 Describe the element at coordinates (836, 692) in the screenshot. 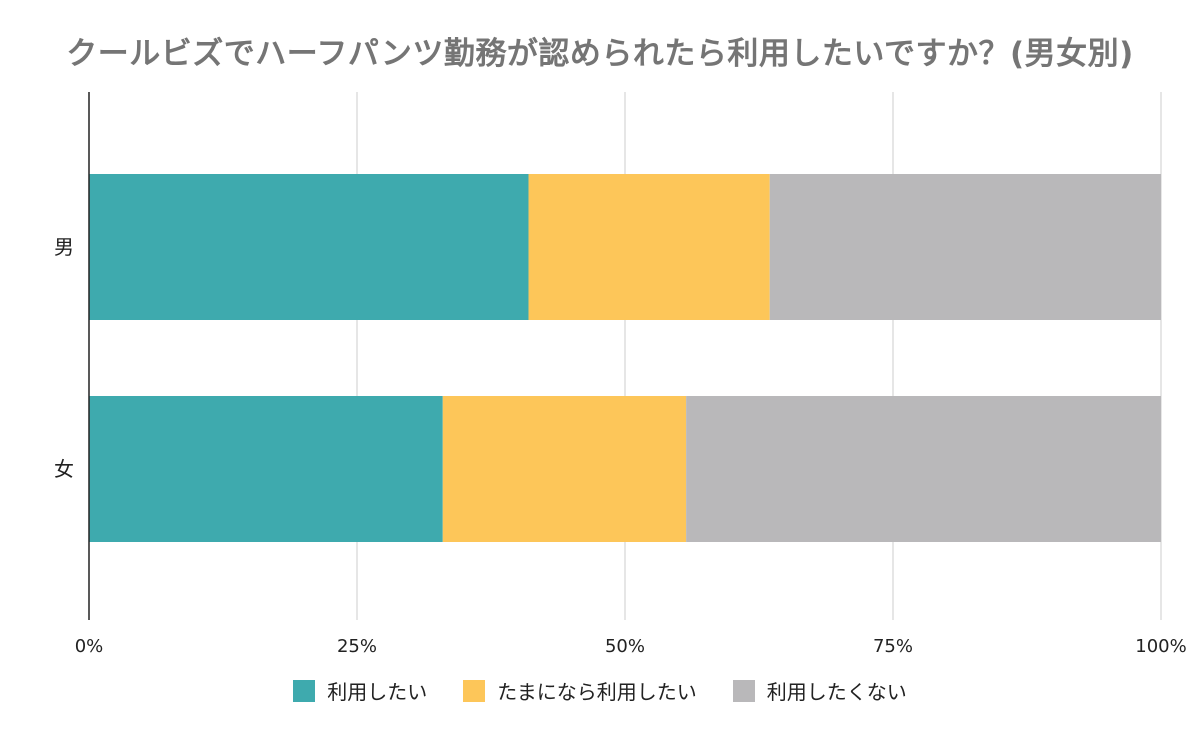

I see `legend-label: 利用したくない` at that location.